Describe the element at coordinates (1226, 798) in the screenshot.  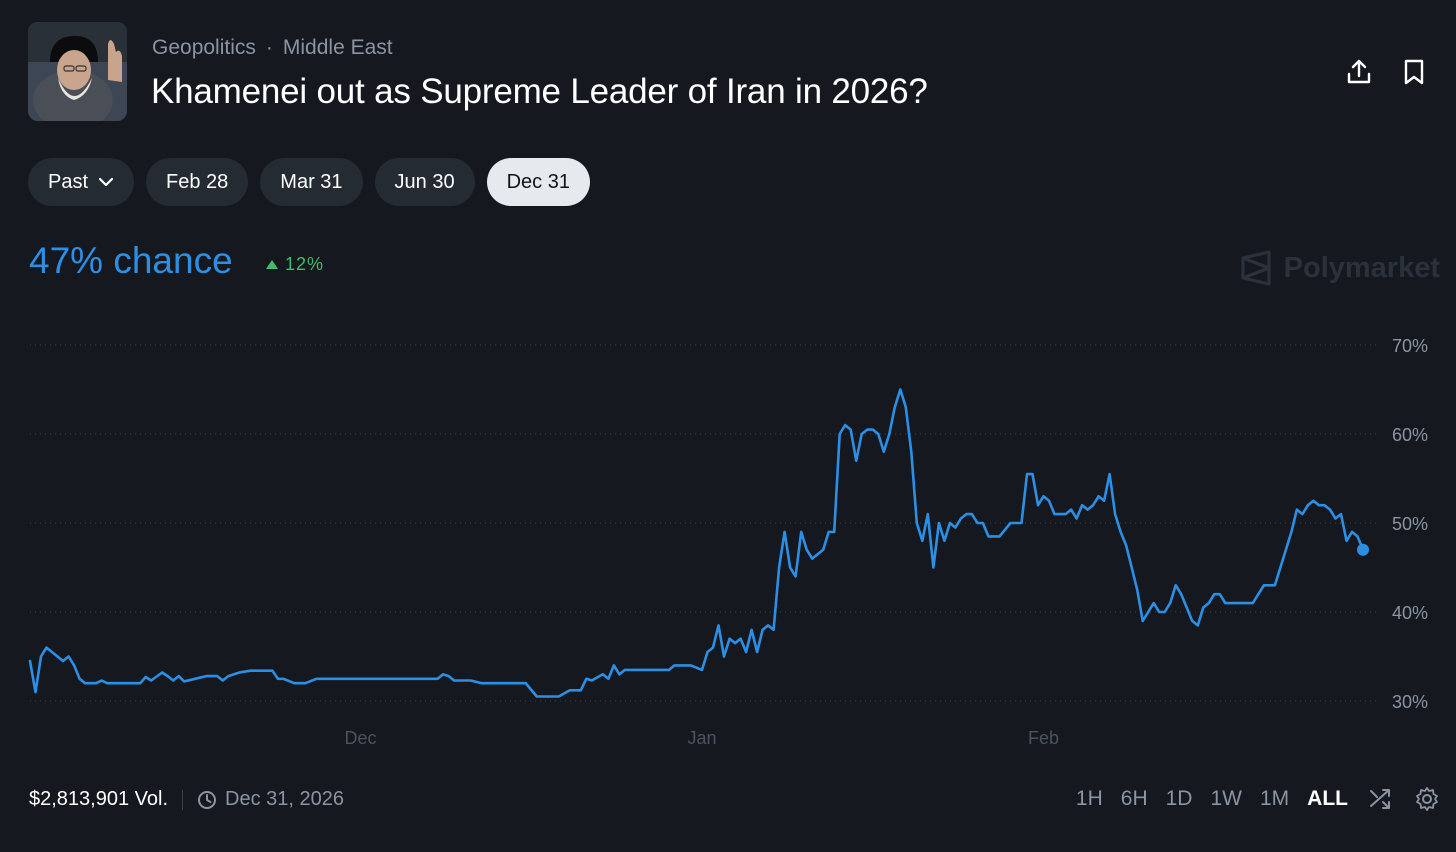
I see `range-1w: 1W` at that location.